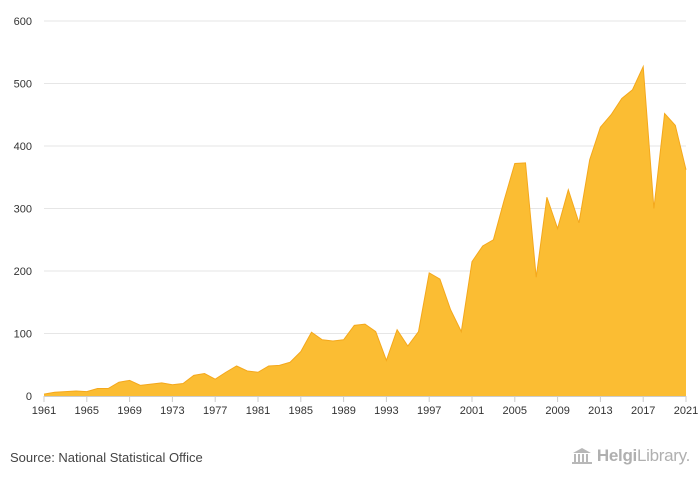 The width and height of the screenshot is (700, 483). I want to click on x-tick-label: 2013, so click(600, 411).